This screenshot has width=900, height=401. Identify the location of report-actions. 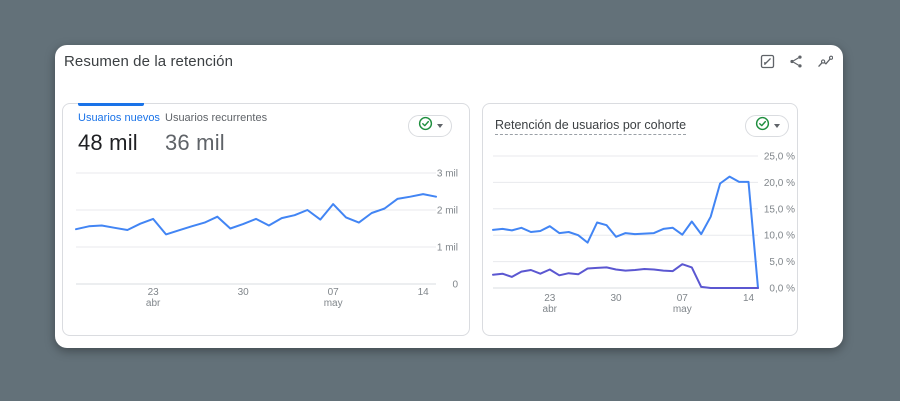
(796, 63).